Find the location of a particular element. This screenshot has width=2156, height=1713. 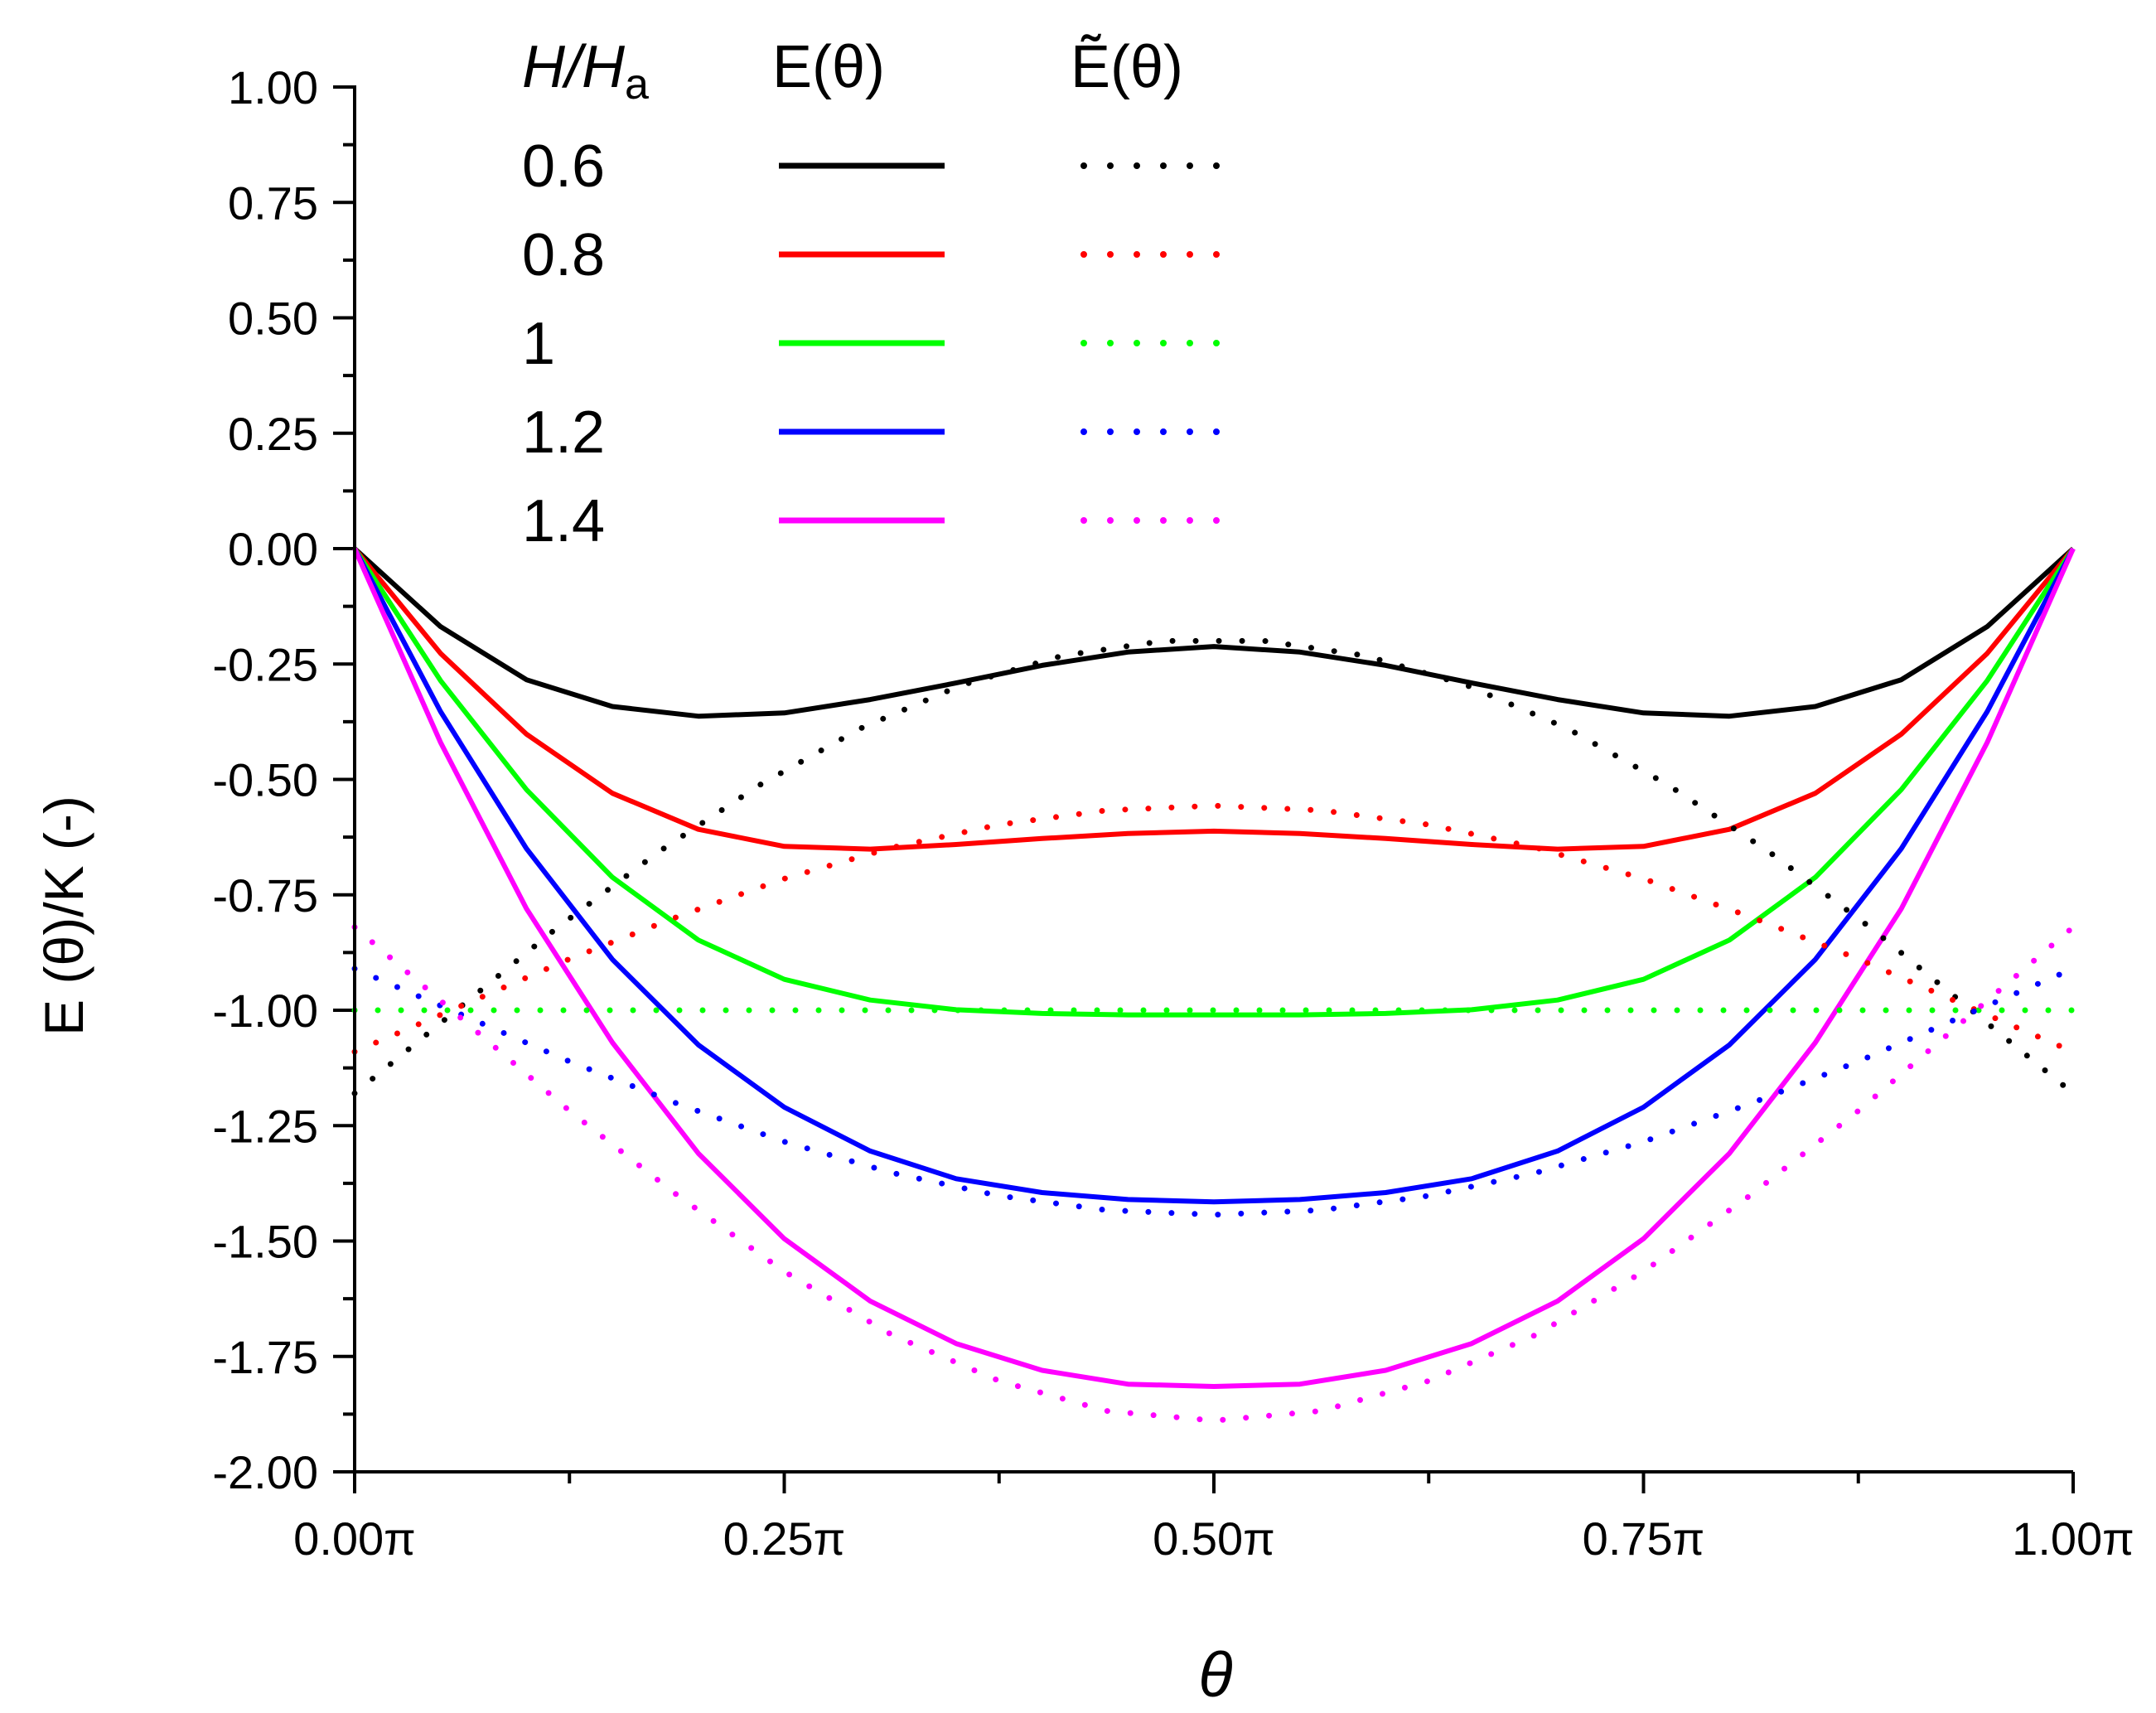

y-tick-label: 1.00 is located at coordinates (273, 87).